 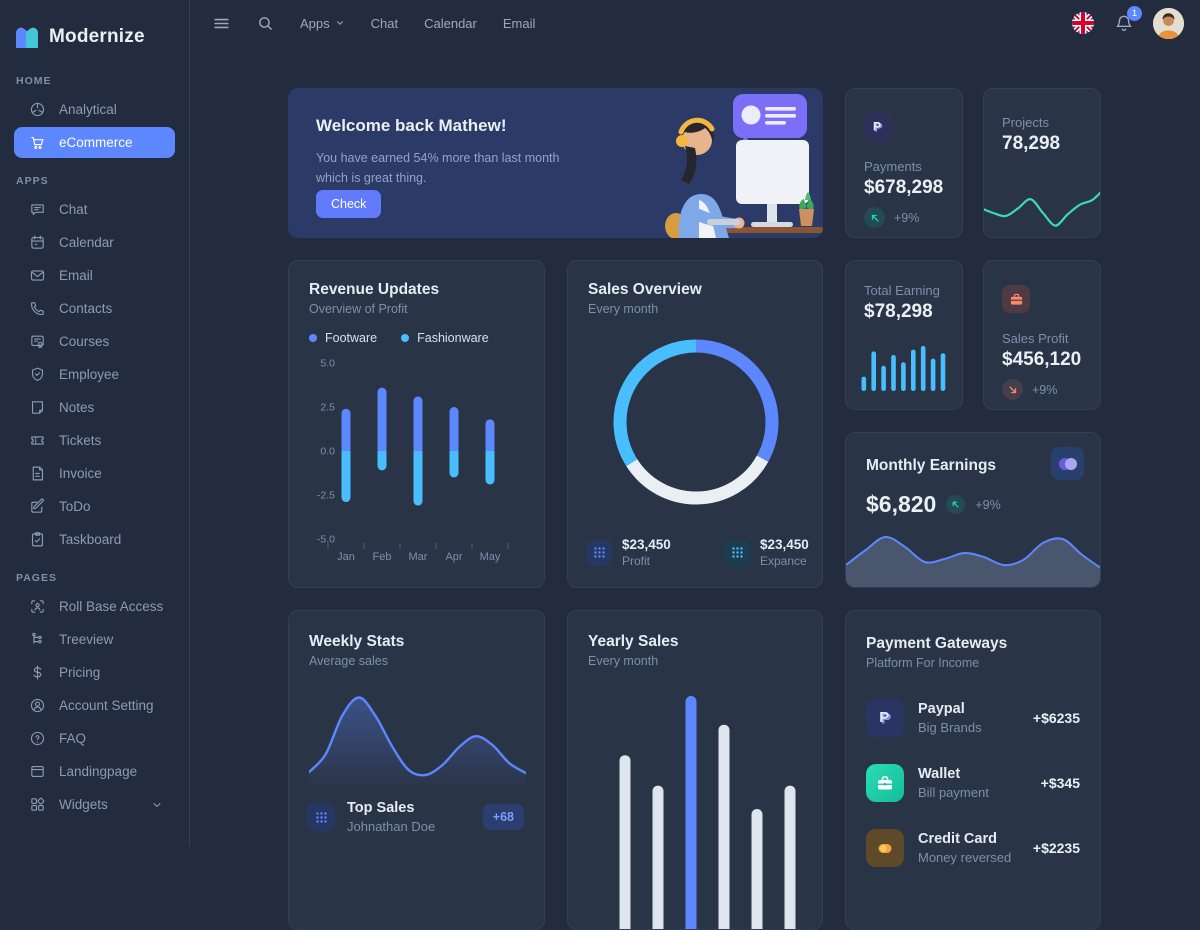 What do you see at coordinates (907, 217) in the screenshot?
I see `payments-delta: +9%` at bounding box center [907, 217].